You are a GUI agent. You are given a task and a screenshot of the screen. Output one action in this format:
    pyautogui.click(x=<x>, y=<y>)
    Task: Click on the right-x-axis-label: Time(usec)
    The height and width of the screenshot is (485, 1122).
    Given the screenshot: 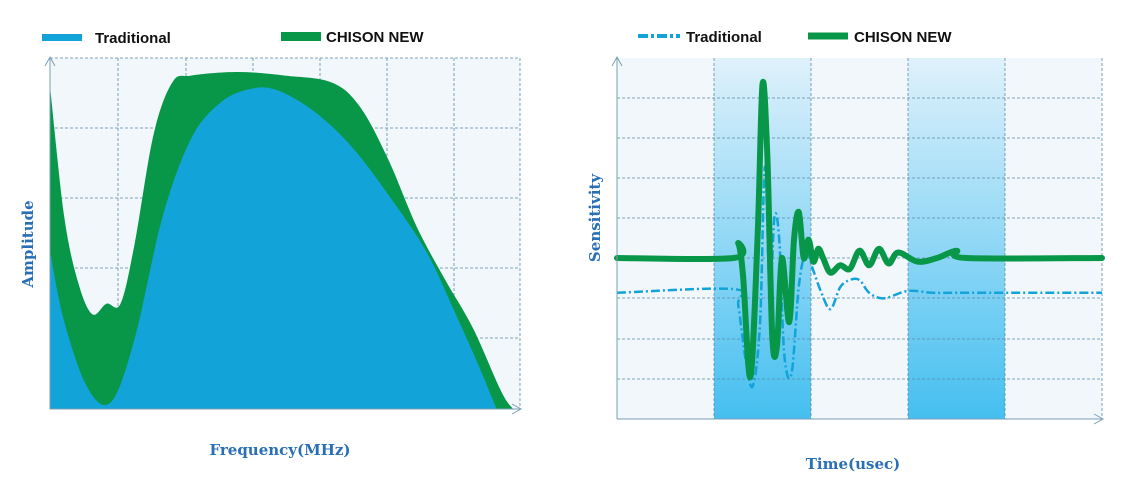 What is the action you would take?
    pyautogui.click(x=853, y=464)
    